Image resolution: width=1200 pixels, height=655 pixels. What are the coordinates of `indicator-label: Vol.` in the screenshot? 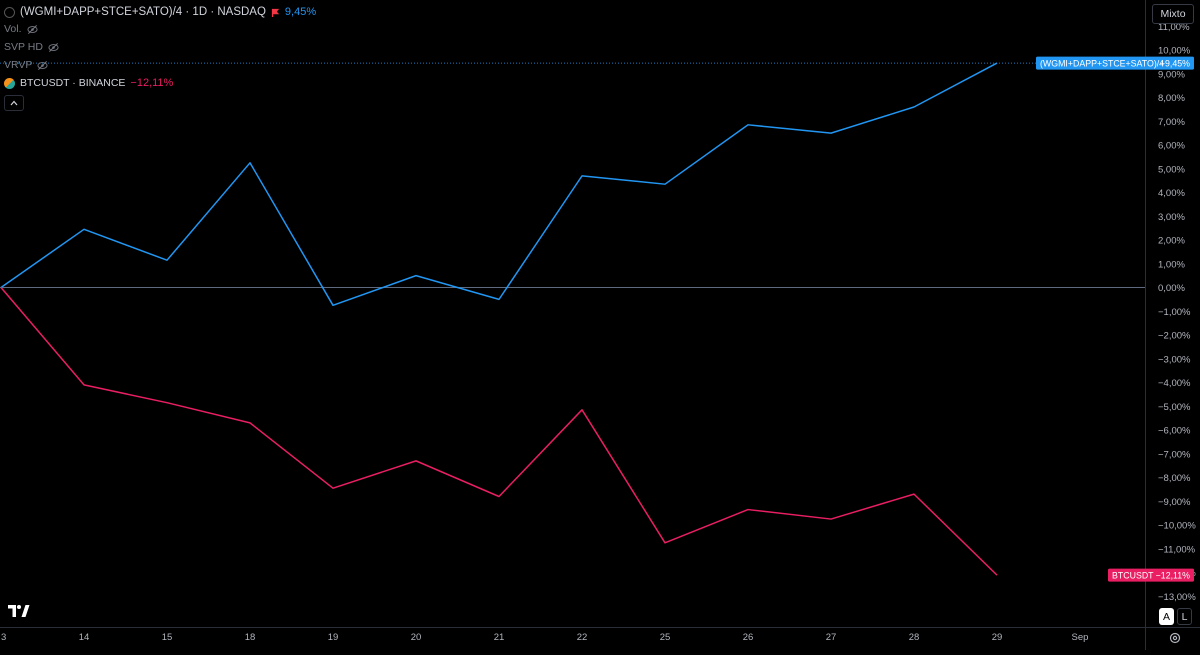 It's located at (13, 29).